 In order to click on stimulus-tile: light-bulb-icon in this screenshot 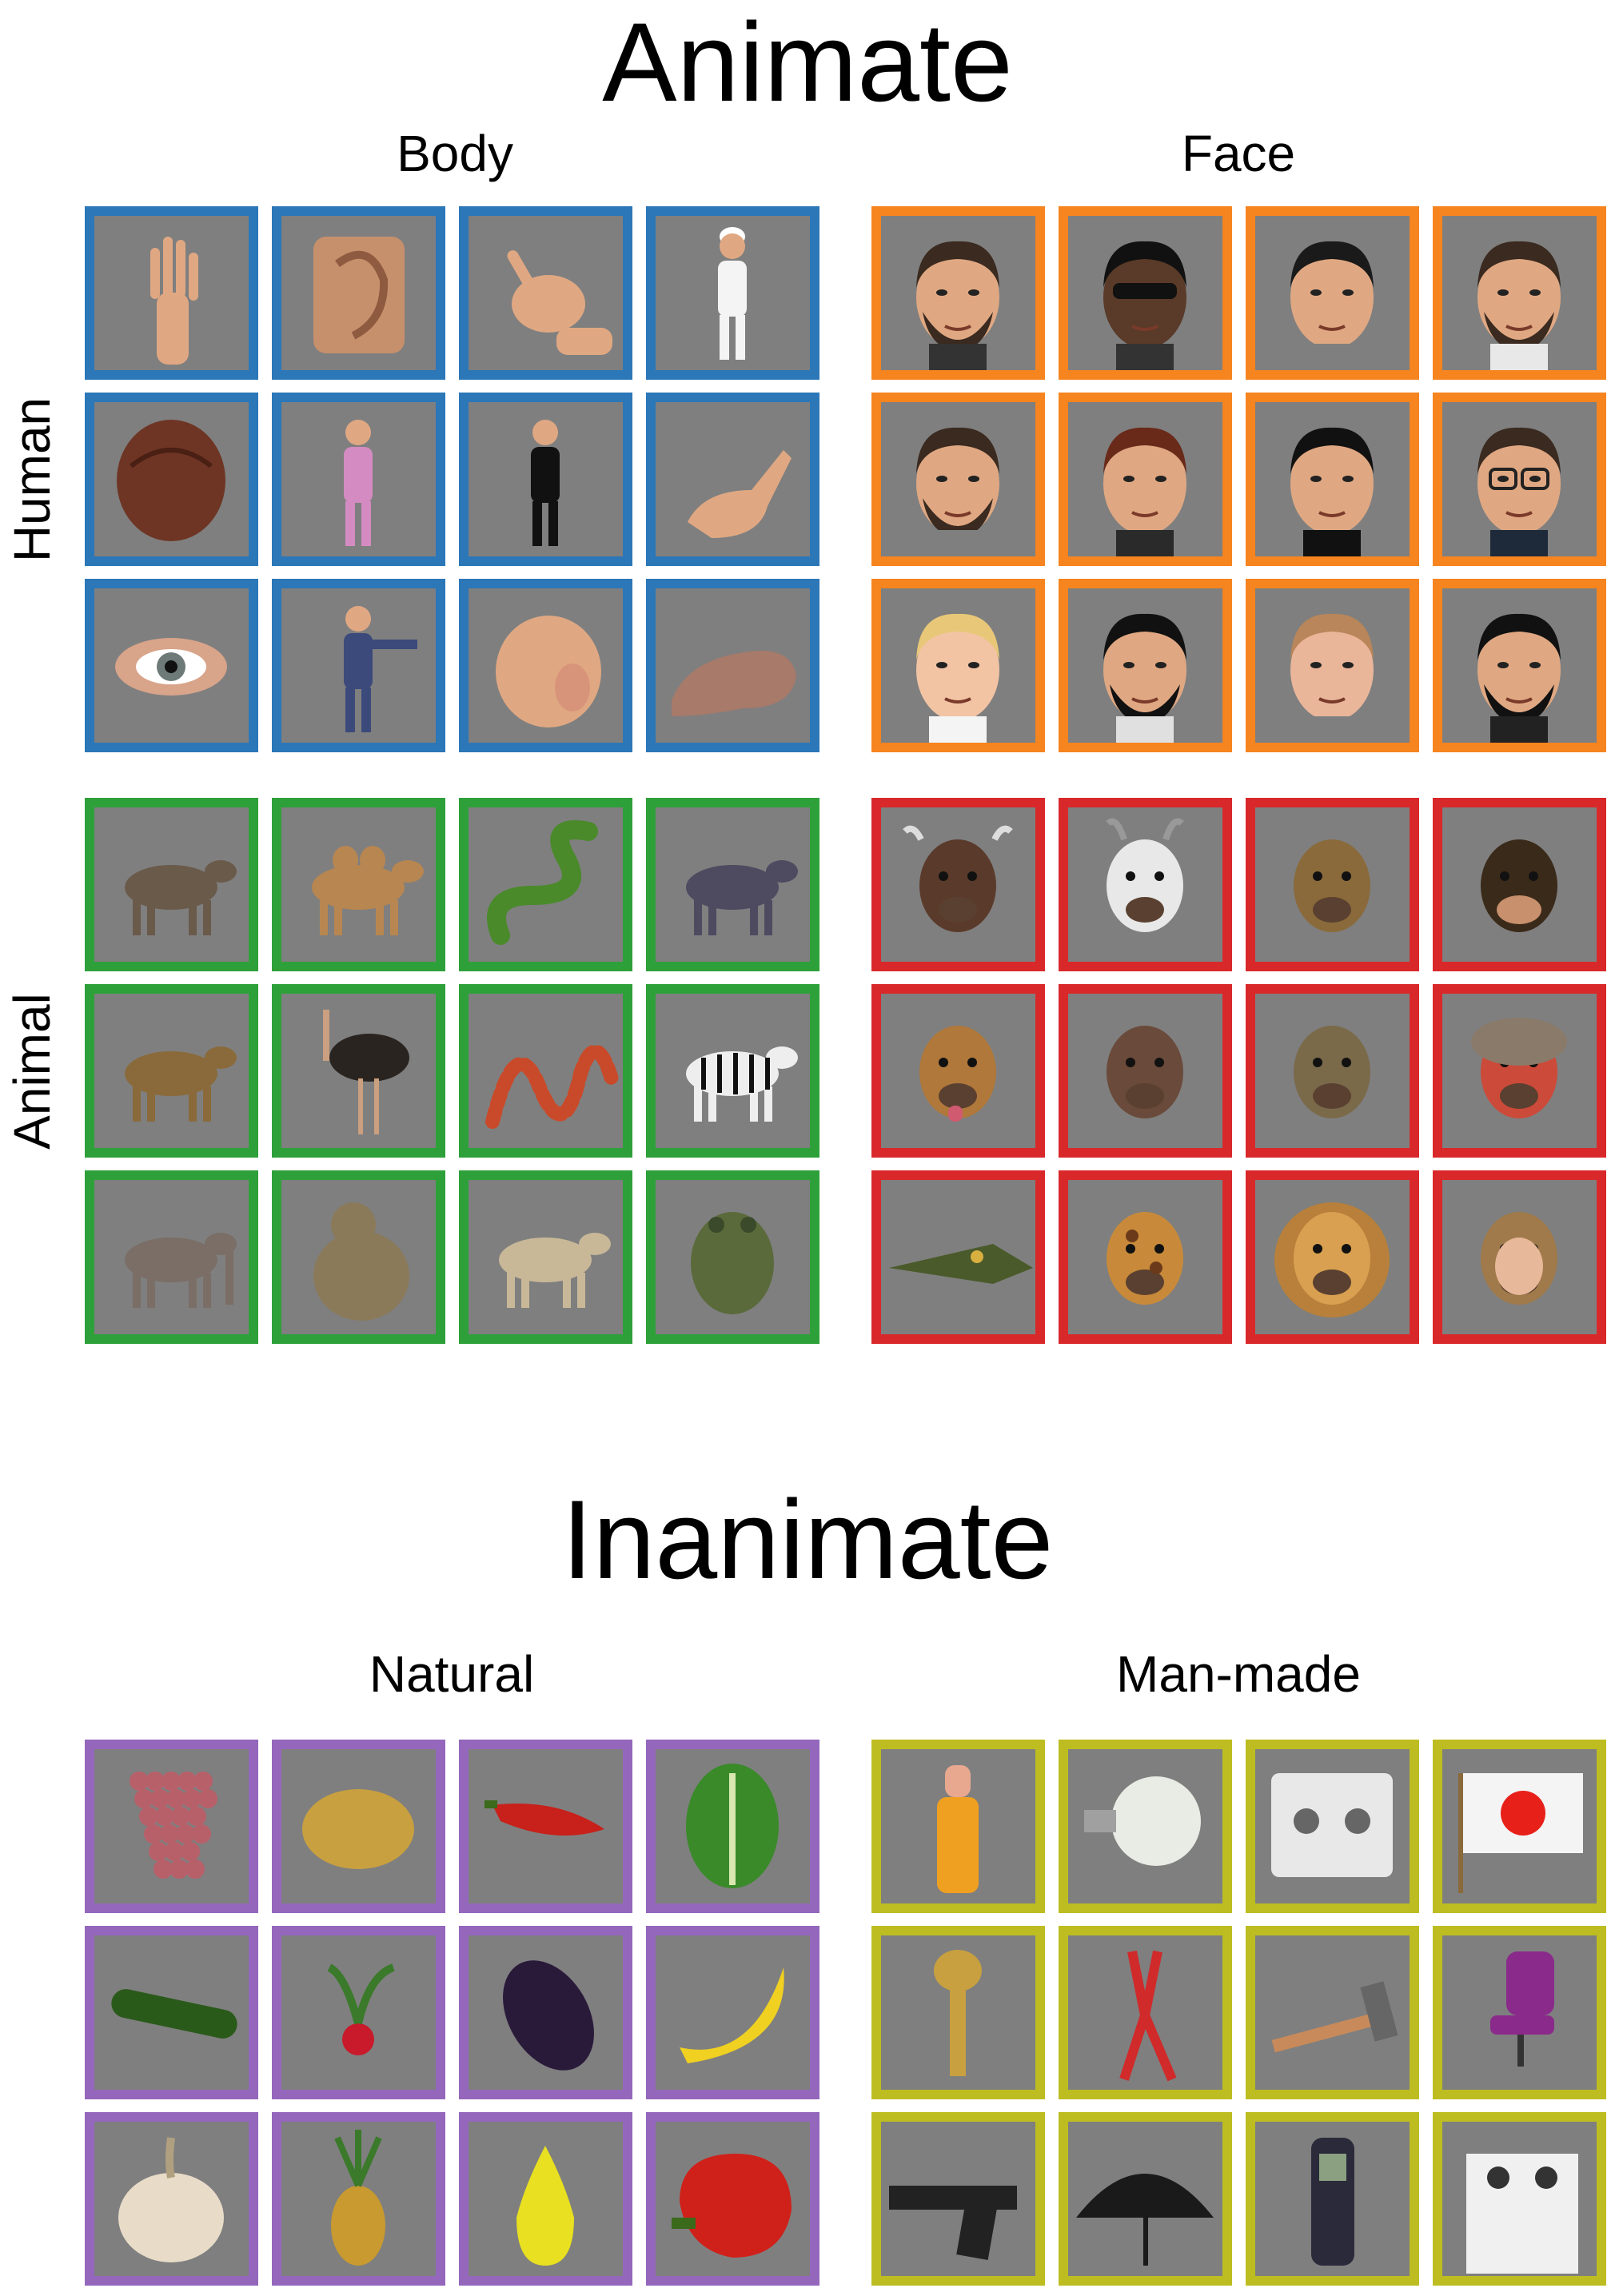, I will do `click(1146, 1826)`.